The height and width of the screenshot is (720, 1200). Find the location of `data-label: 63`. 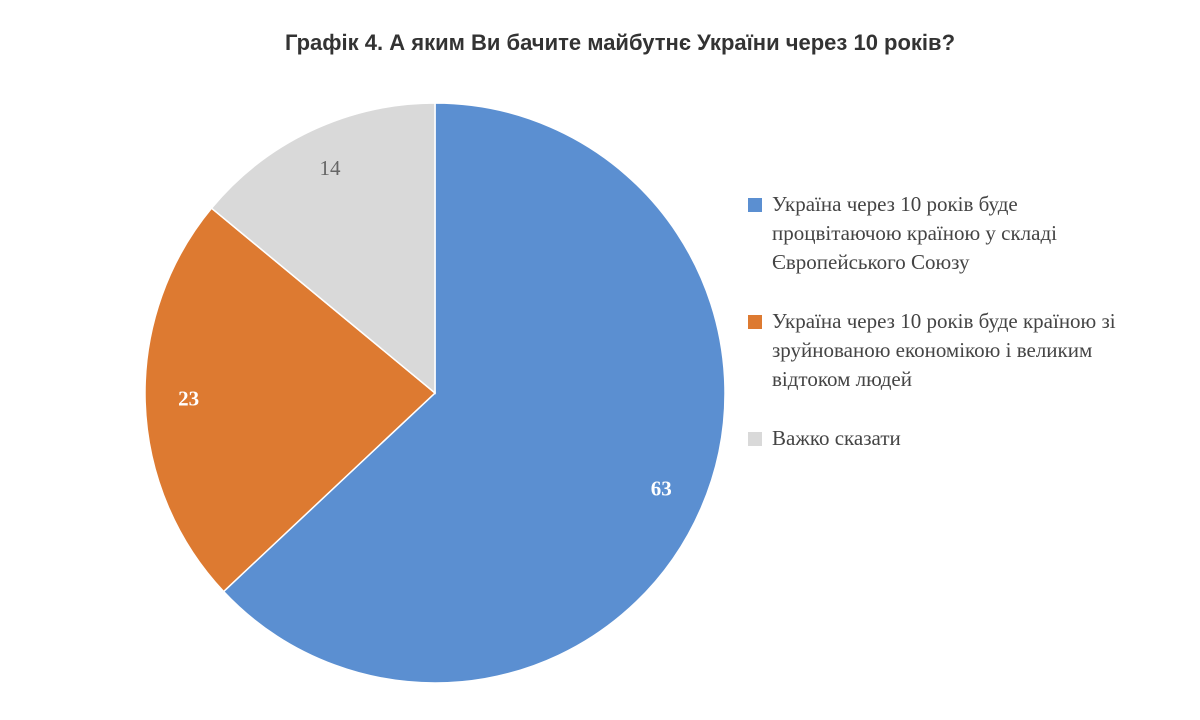

data-label: 63 is located at coordinates (661, 489).